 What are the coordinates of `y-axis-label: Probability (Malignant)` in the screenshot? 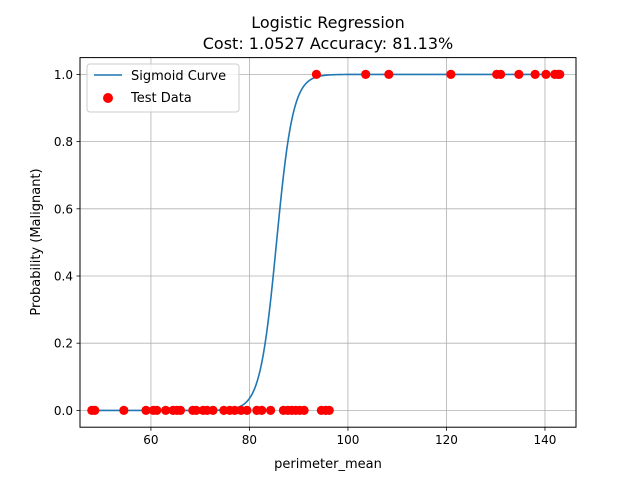 It's located at (36, 241).